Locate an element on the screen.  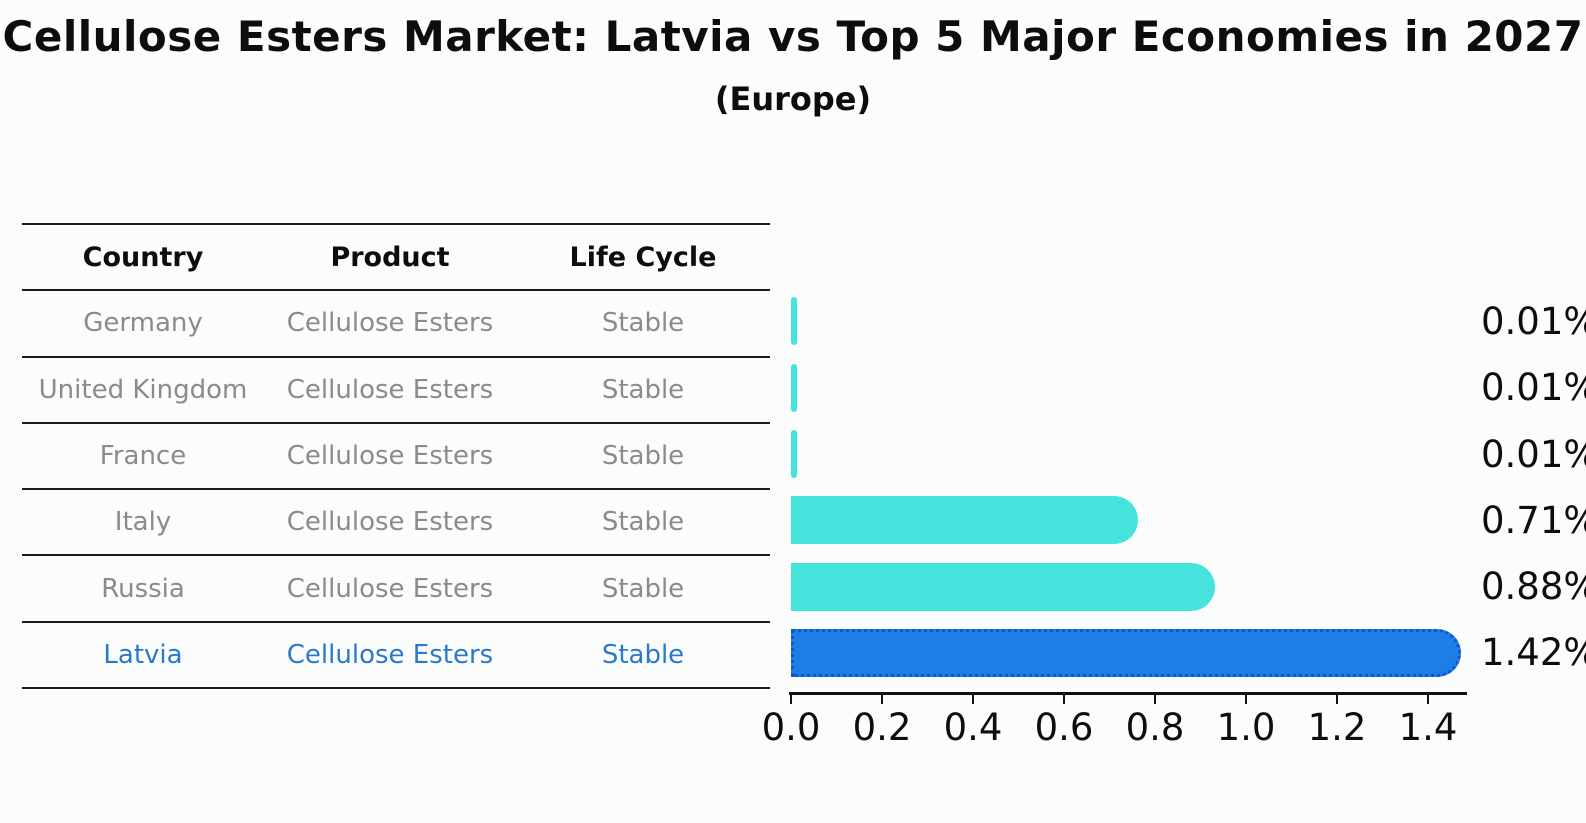
cell-country: France is located at coordinates (143, 455).